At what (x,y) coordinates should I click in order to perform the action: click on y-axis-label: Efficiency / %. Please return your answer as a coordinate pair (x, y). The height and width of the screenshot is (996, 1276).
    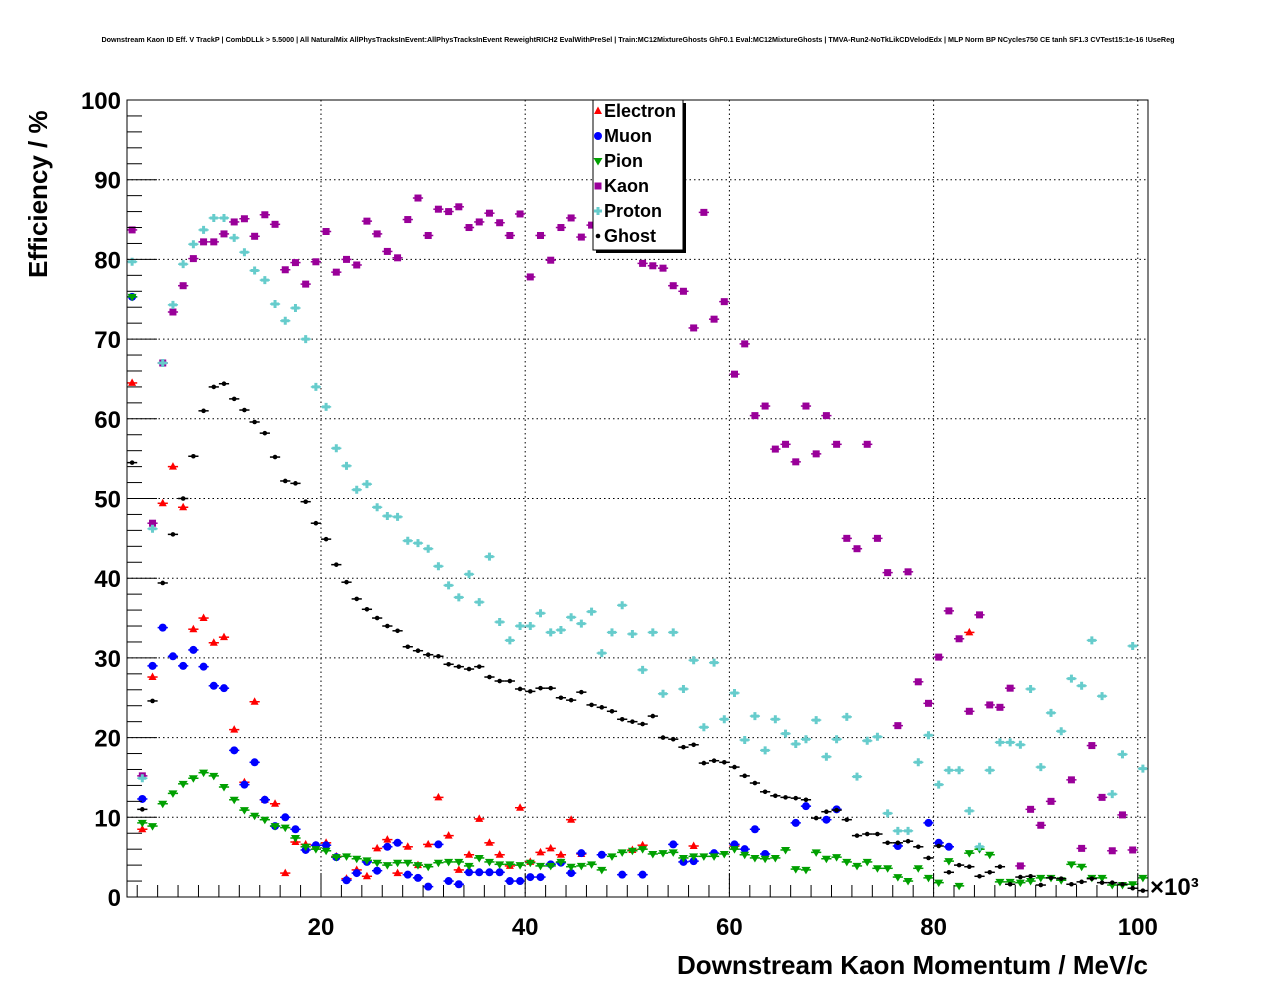
    Looking at the image, I should click on (38, 194).